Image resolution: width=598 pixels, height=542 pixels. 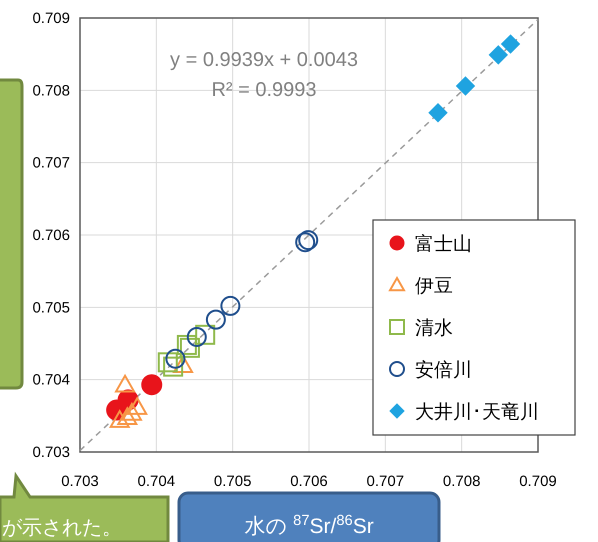 I want to click on y-tick-label: 0.707, so click(x=51, y=163).